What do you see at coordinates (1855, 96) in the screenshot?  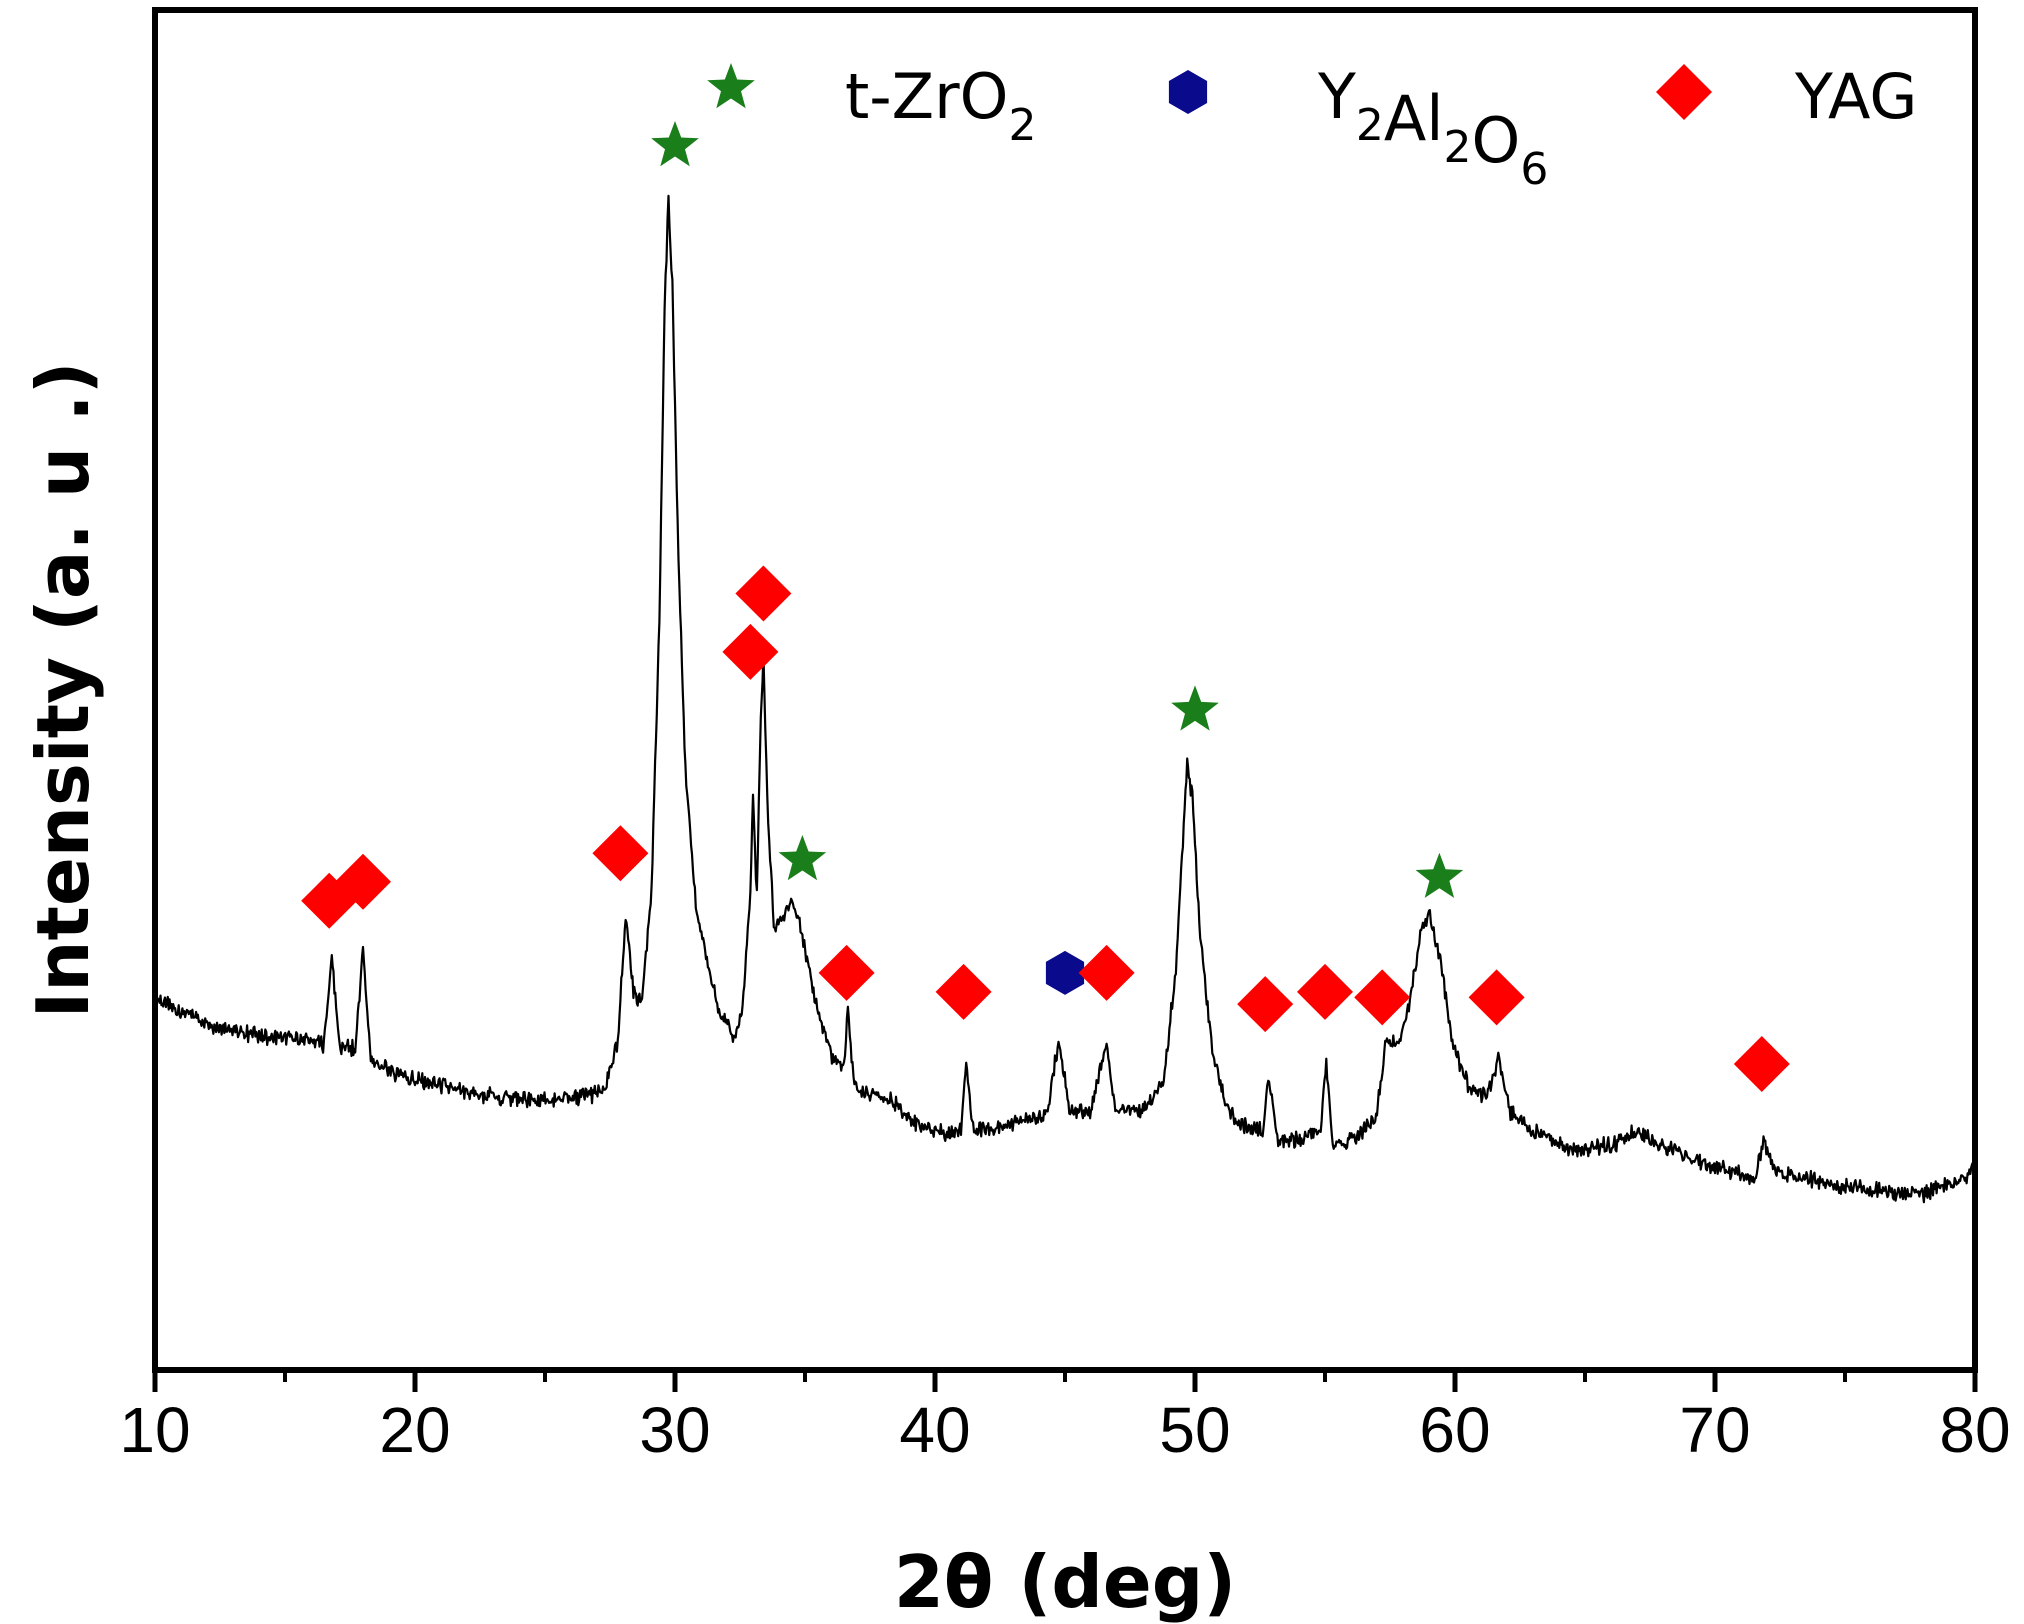 I see `legend-label: YAG` at bounding box center [1855, 96].